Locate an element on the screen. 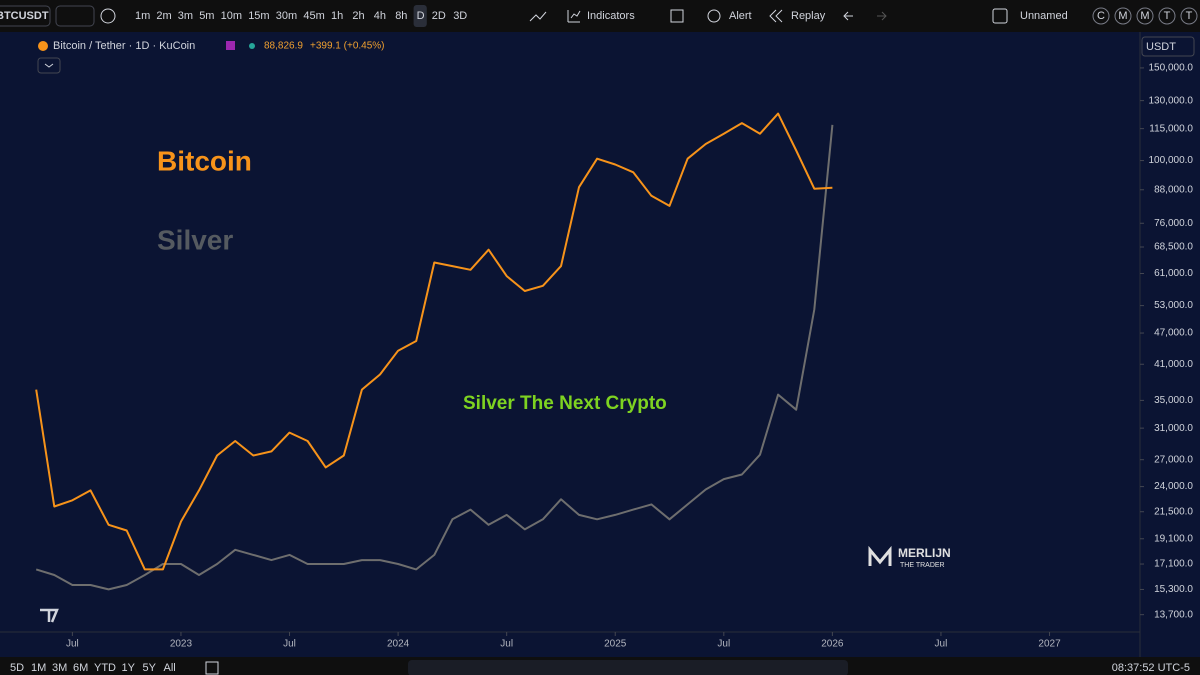  y-tick-label: 31,000.0 is located at coordinates (1173, 428).